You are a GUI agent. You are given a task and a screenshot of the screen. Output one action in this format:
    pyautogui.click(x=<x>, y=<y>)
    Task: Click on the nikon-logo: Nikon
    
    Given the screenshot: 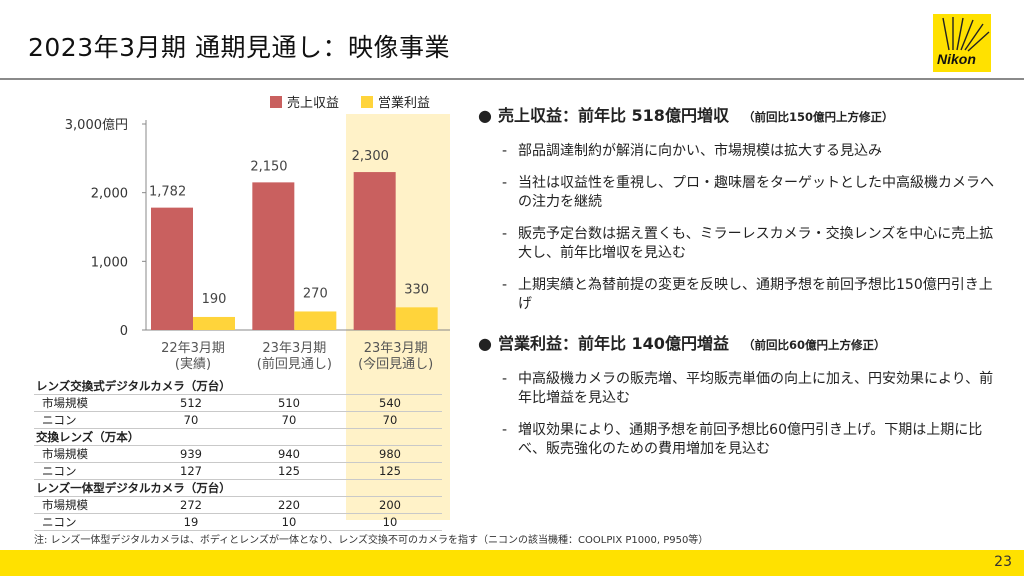 What is the action you would take?
    pyautogui.click(x=962, y=43)
    